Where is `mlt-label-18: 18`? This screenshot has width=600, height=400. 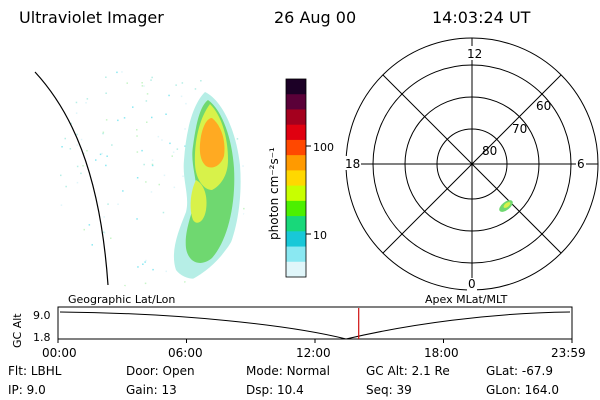
mlt-label-18: 18 is located at coordinates (352, 164).